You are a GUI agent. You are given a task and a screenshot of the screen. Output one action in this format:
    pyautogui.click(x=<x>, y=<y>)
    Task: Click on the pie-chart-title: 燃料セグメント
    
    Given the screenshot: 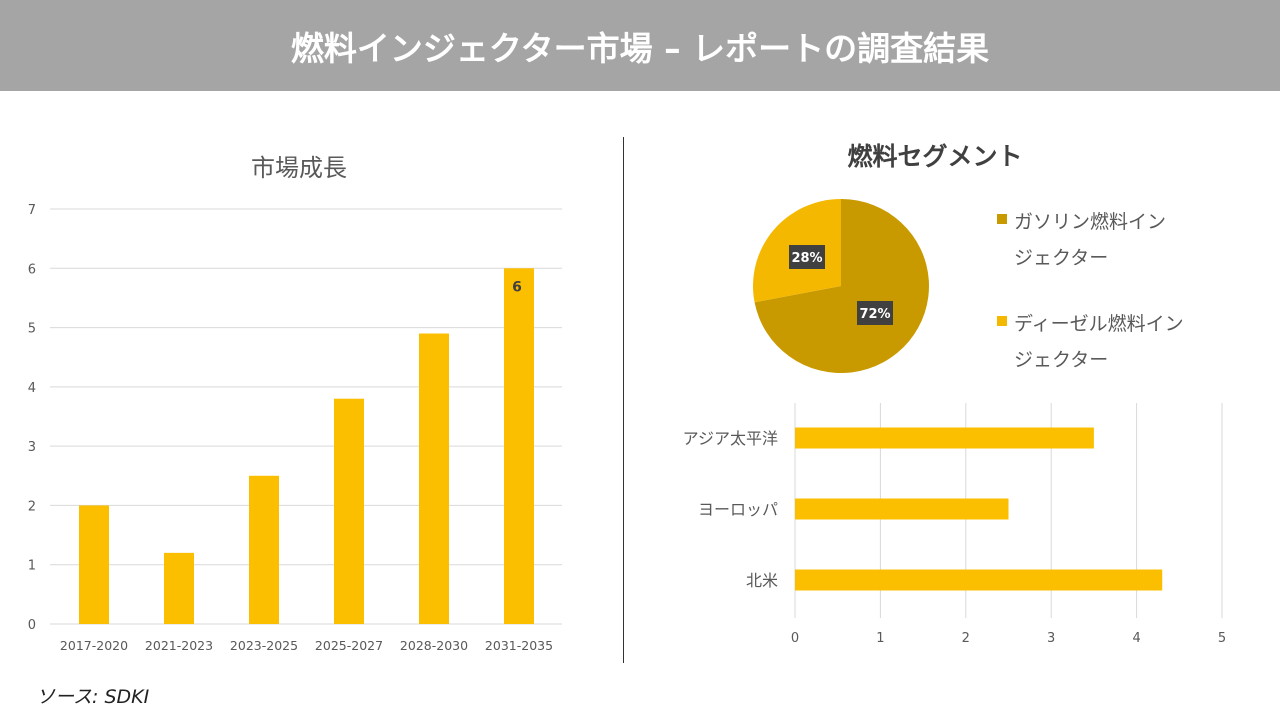 What is the action you would take?
    pyautogui.click(x=934, y=156)
    